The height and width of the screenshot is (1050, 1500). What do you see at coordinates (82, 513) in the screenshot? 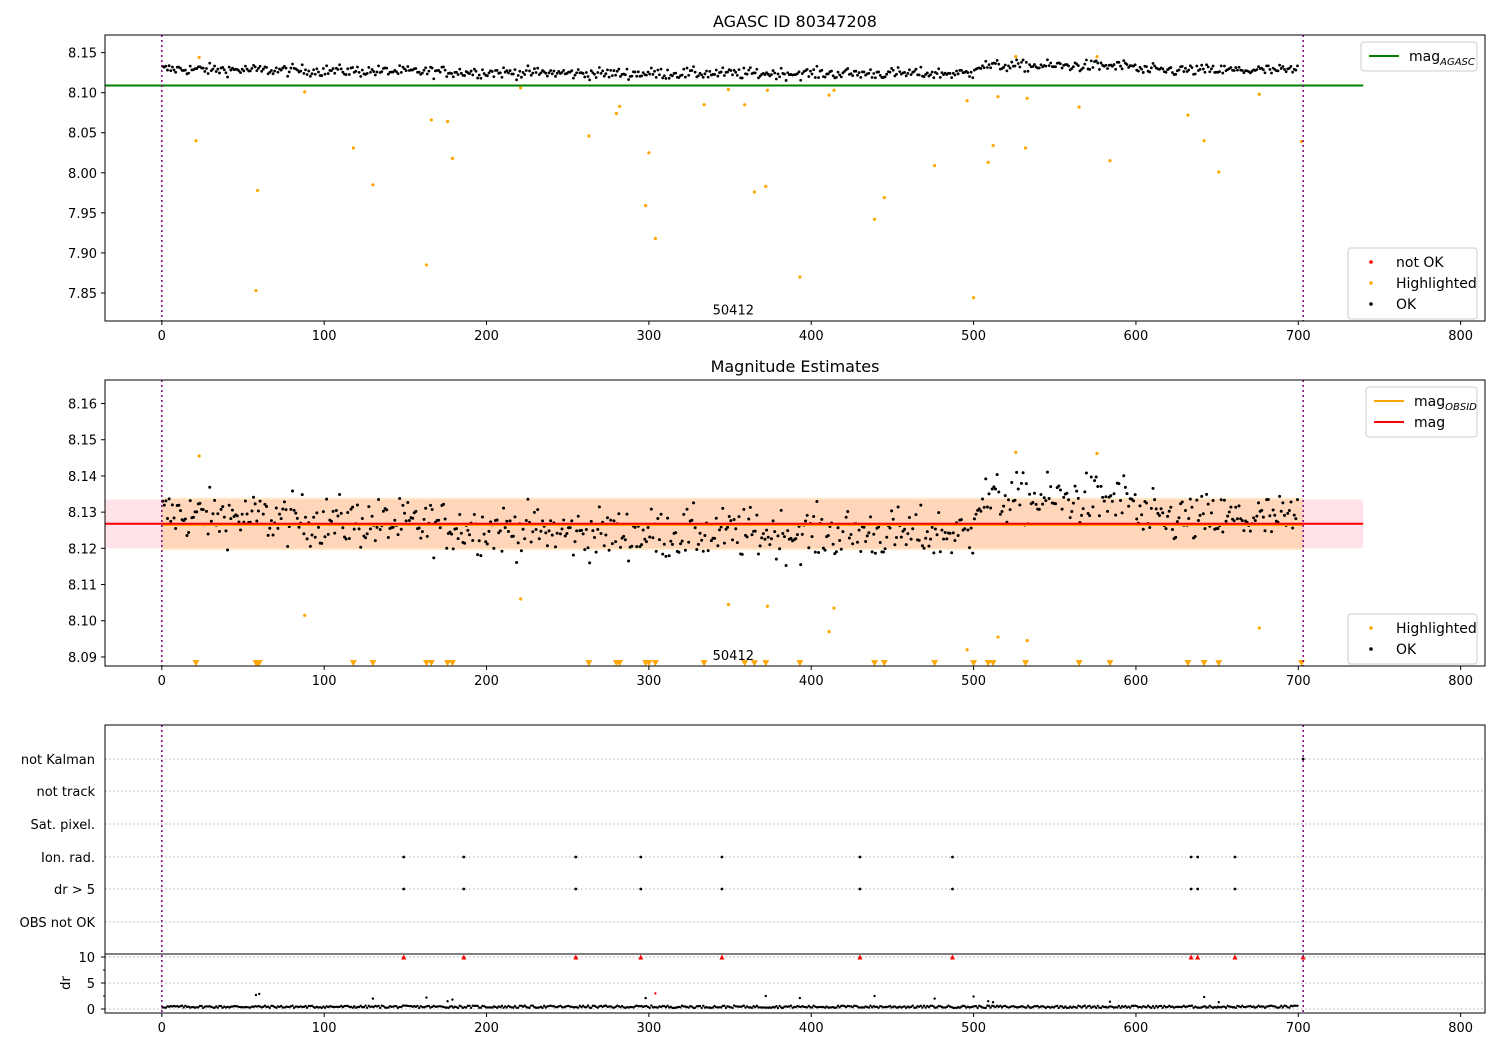
I see `panel2-ytick-label: 8.13` at bounding box center [82, 513].